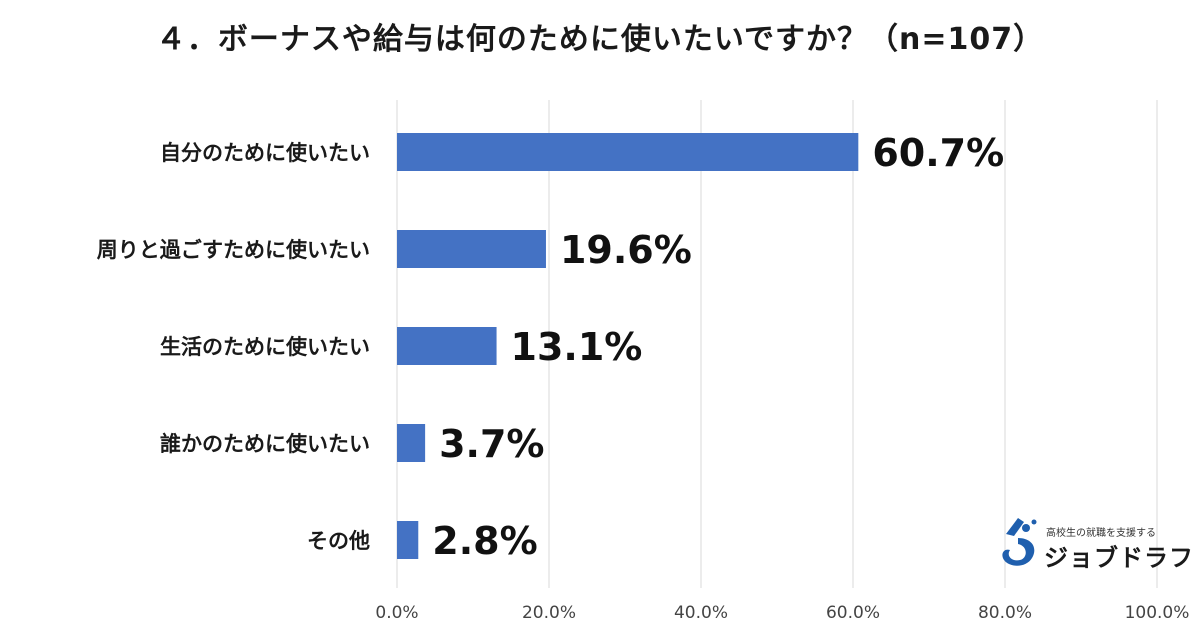 Image resolution: width=1200 pixels, height=628 pixels. Describe the element at coordinates (265, 347) in the screenshot. I see `category-label: 生活のために使いたい` at that location.